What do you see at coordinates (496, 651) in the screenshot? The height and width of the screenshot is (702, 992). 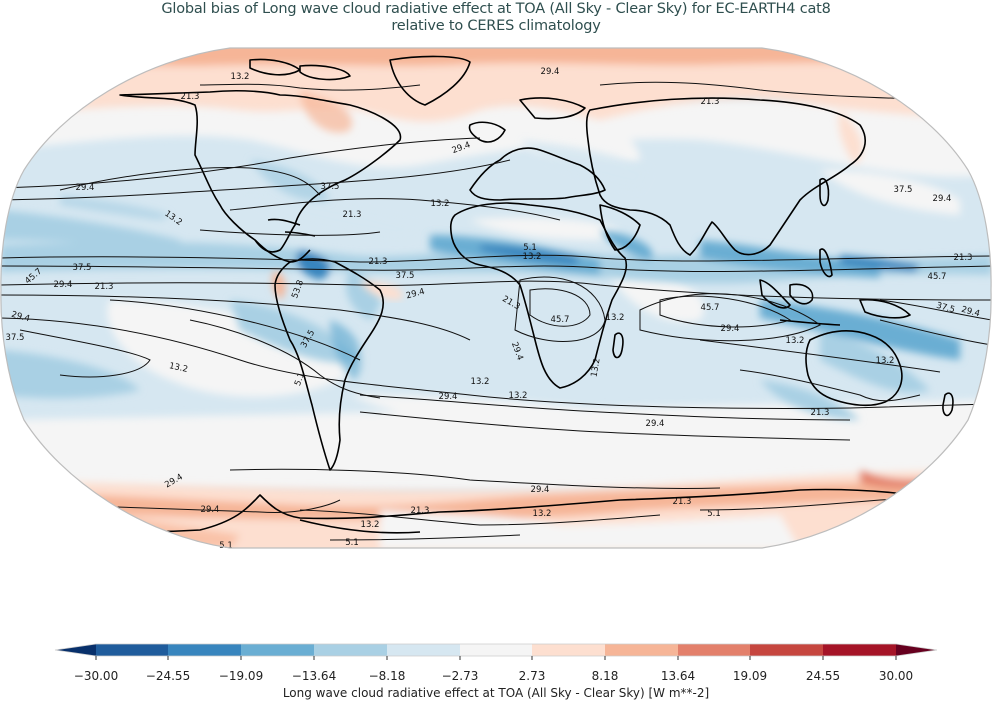 I see `colorbar` at bounding box center [496, 651].